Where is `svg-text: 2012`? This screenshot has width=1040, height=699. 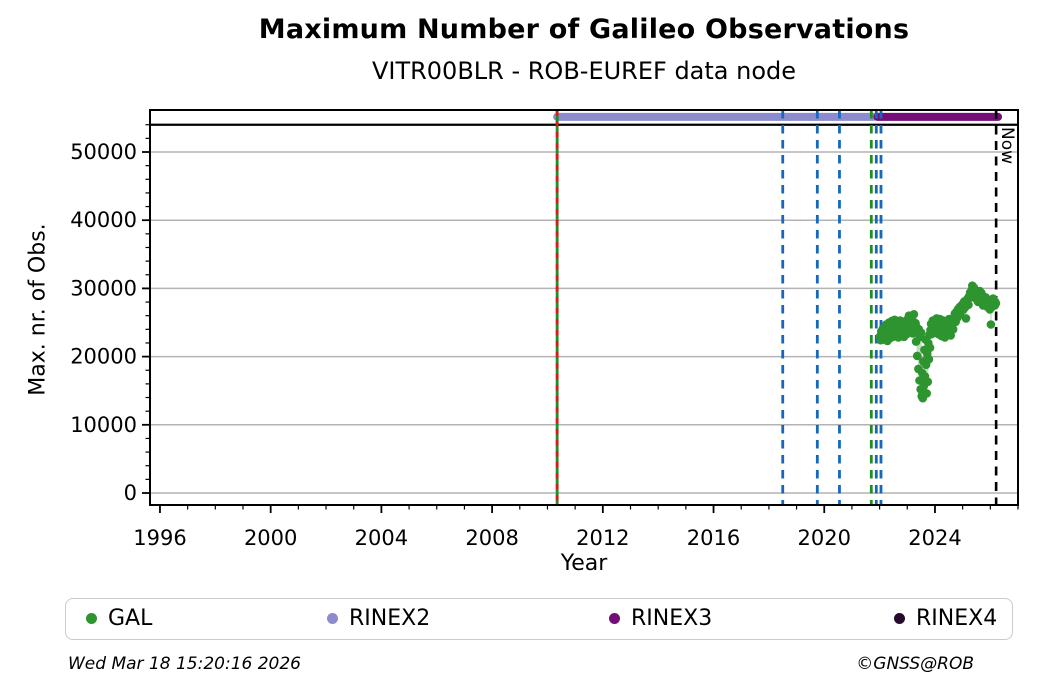 svg-text: 2012 is located at coordinates (602, 538).